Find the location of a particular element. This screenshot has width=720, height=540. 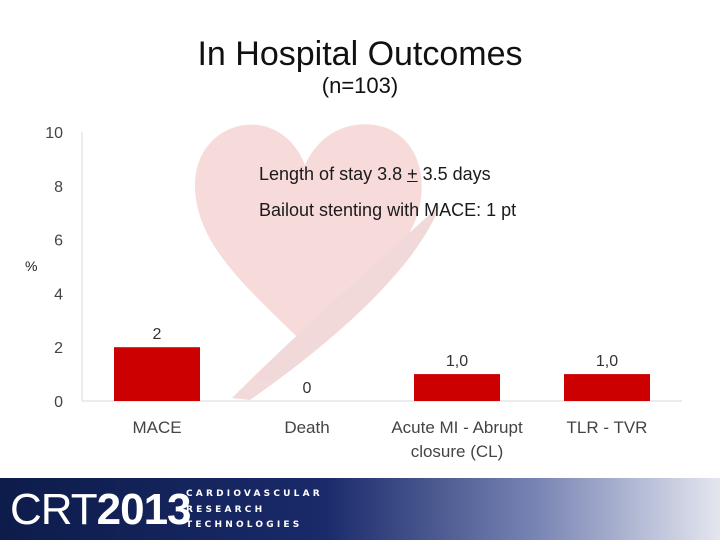

y-tick-label: 6 is located at coordinates (58, 241).